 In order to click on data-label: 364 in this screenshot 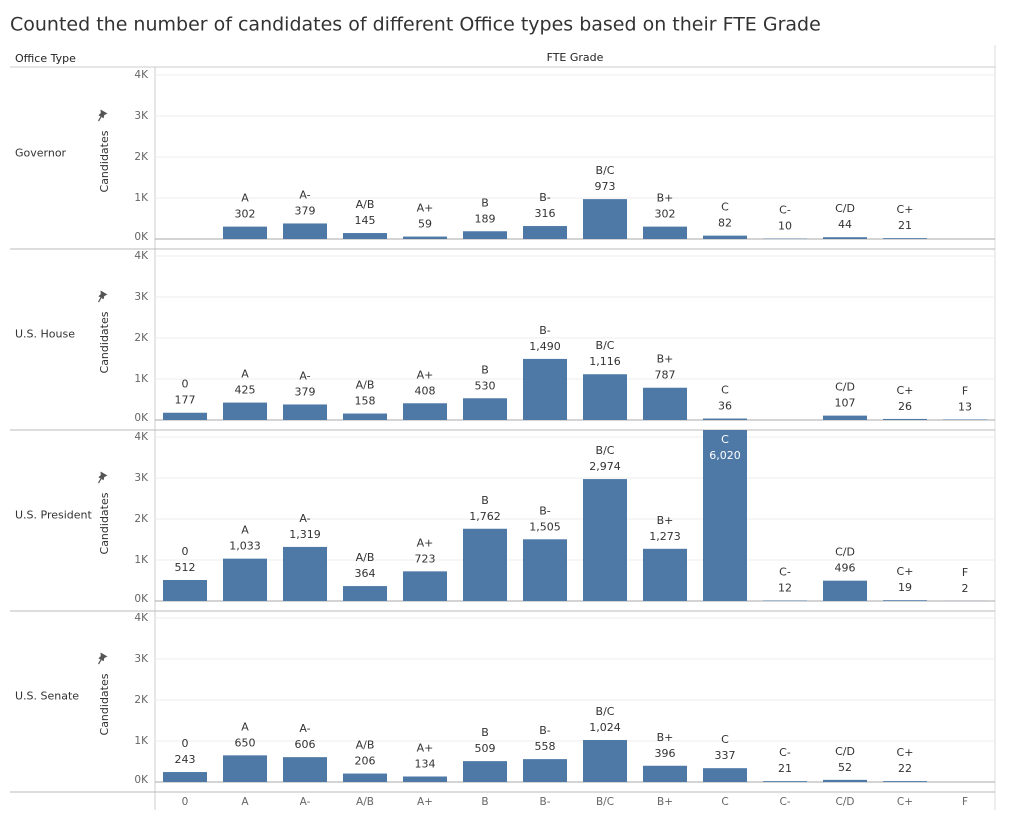, I will do `click(365, 573)`.